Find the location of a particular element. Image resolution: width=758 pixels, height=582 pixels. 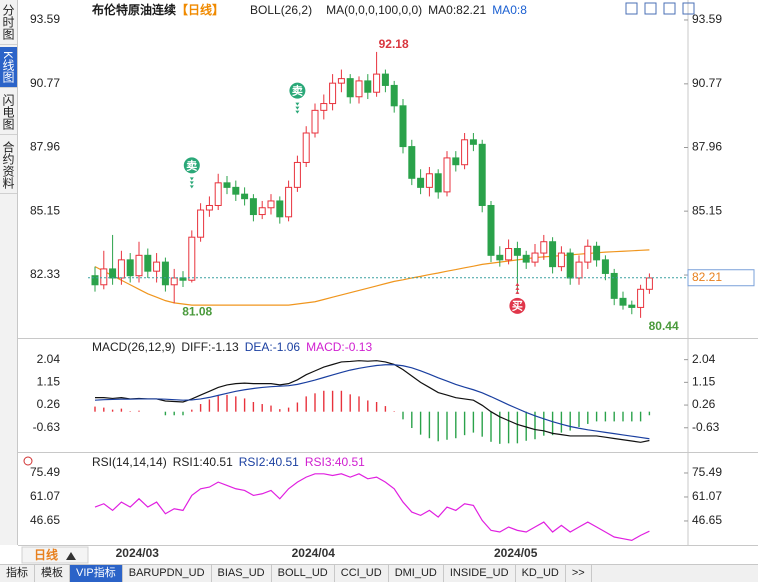

y-tick-label-right: -0.63 is located at coordinates (706, 427).